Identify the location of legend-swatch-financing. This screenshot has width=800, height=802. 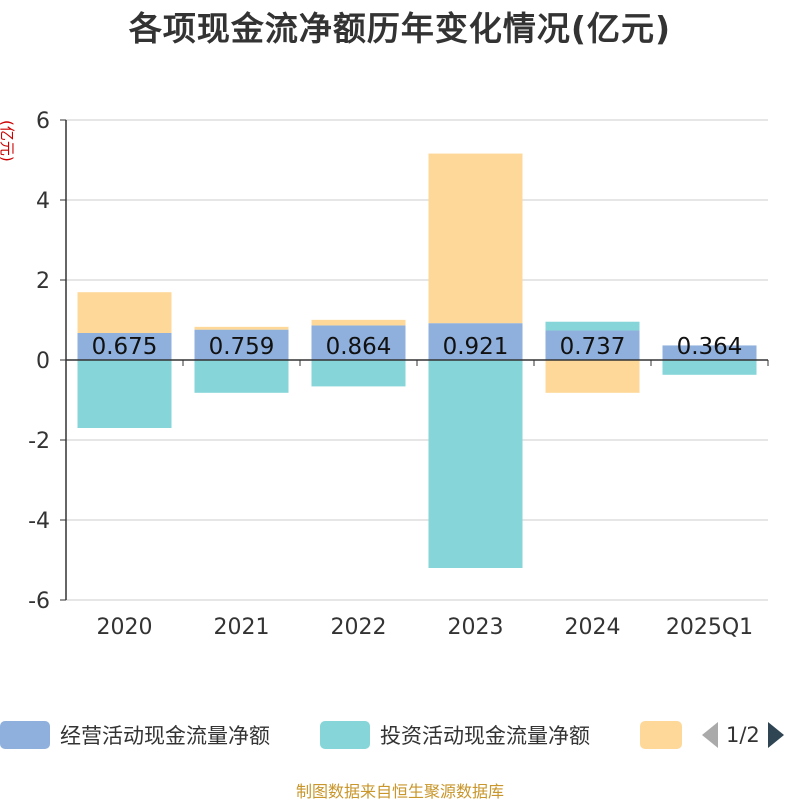
(661, 735).